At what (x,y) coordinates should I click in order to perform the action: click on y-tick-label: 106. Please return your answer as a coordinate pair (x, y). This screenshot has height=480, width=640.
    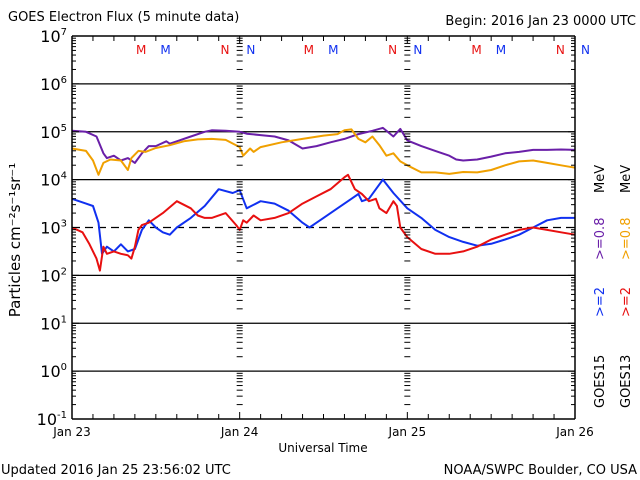
    Looking at the image, I should click on (53, 84).